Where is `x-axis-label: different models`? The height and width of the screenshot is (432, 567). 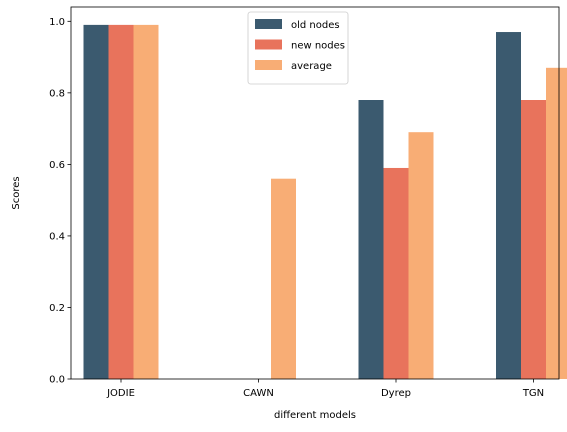 x-axis-label: different models is located at coordinates (315, 415).